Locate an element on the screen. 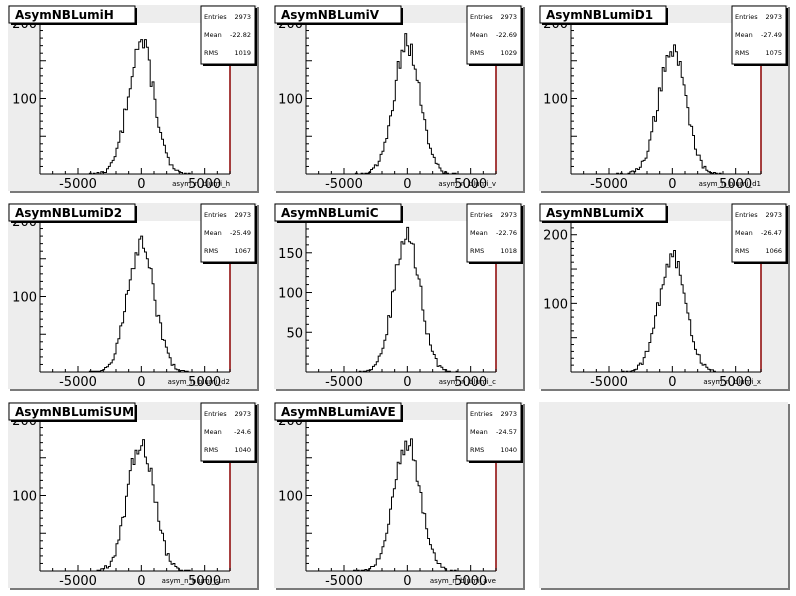 The width and height of the screenshot is (796, 596). x-axis-label: asym_n_blumi_c is located at coordinates (467, 382).